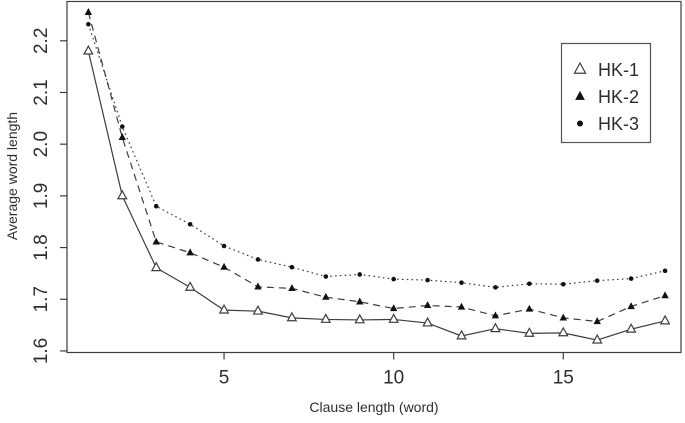 The width and height of the screenshot is (685, 423). What do you see at coordinates (373, 407) in the screenshot?
I see `x-axis-title: Clause length (word)` at bounding box center [373, 407].